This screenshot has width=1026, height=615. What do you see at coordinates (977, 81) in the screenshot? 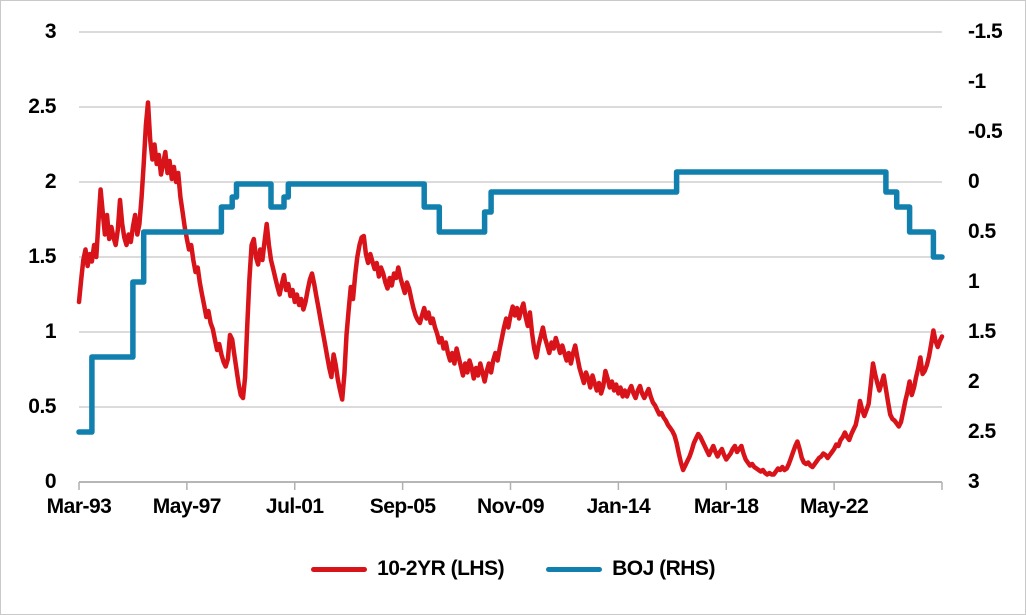
I see `right-axis-tick-label: -1` at bounding box center [977, 81].